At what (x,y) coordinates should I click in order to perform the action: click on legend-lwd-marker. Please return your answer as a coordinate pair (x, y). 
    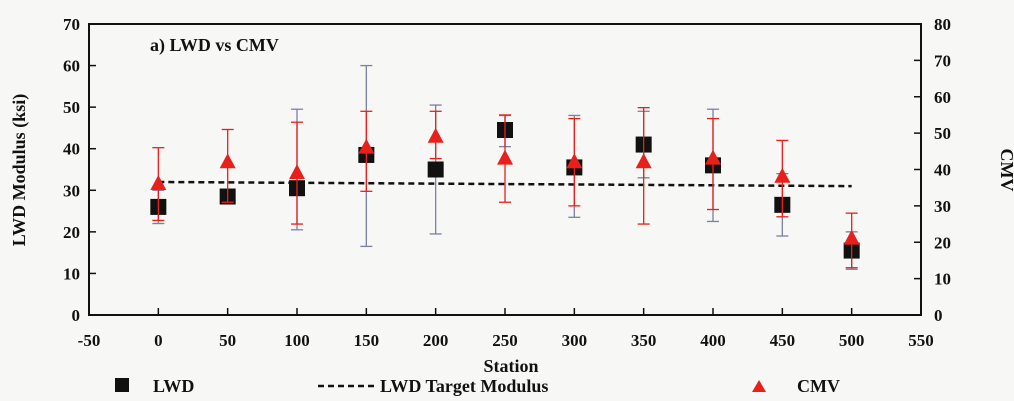
    Looking at the image, I should click on (122, 385).